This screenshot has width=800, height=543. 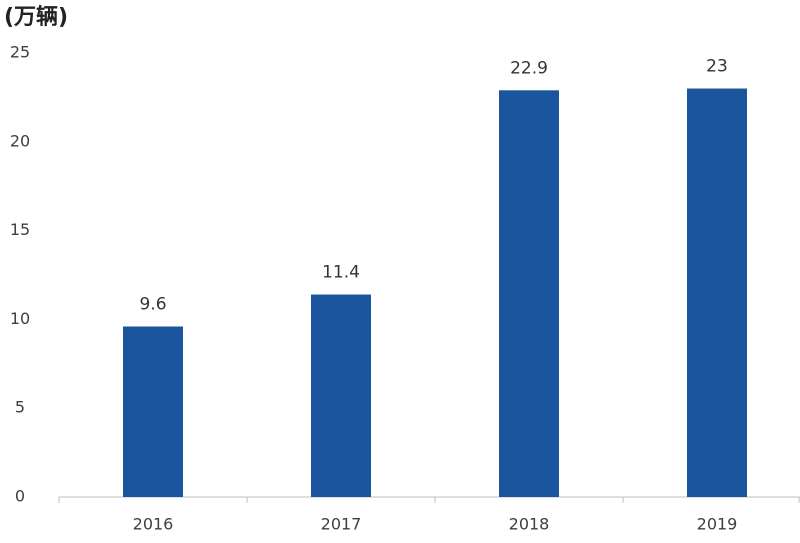 I want to click on y-tick-label: 10, so click(x=20, y=318).